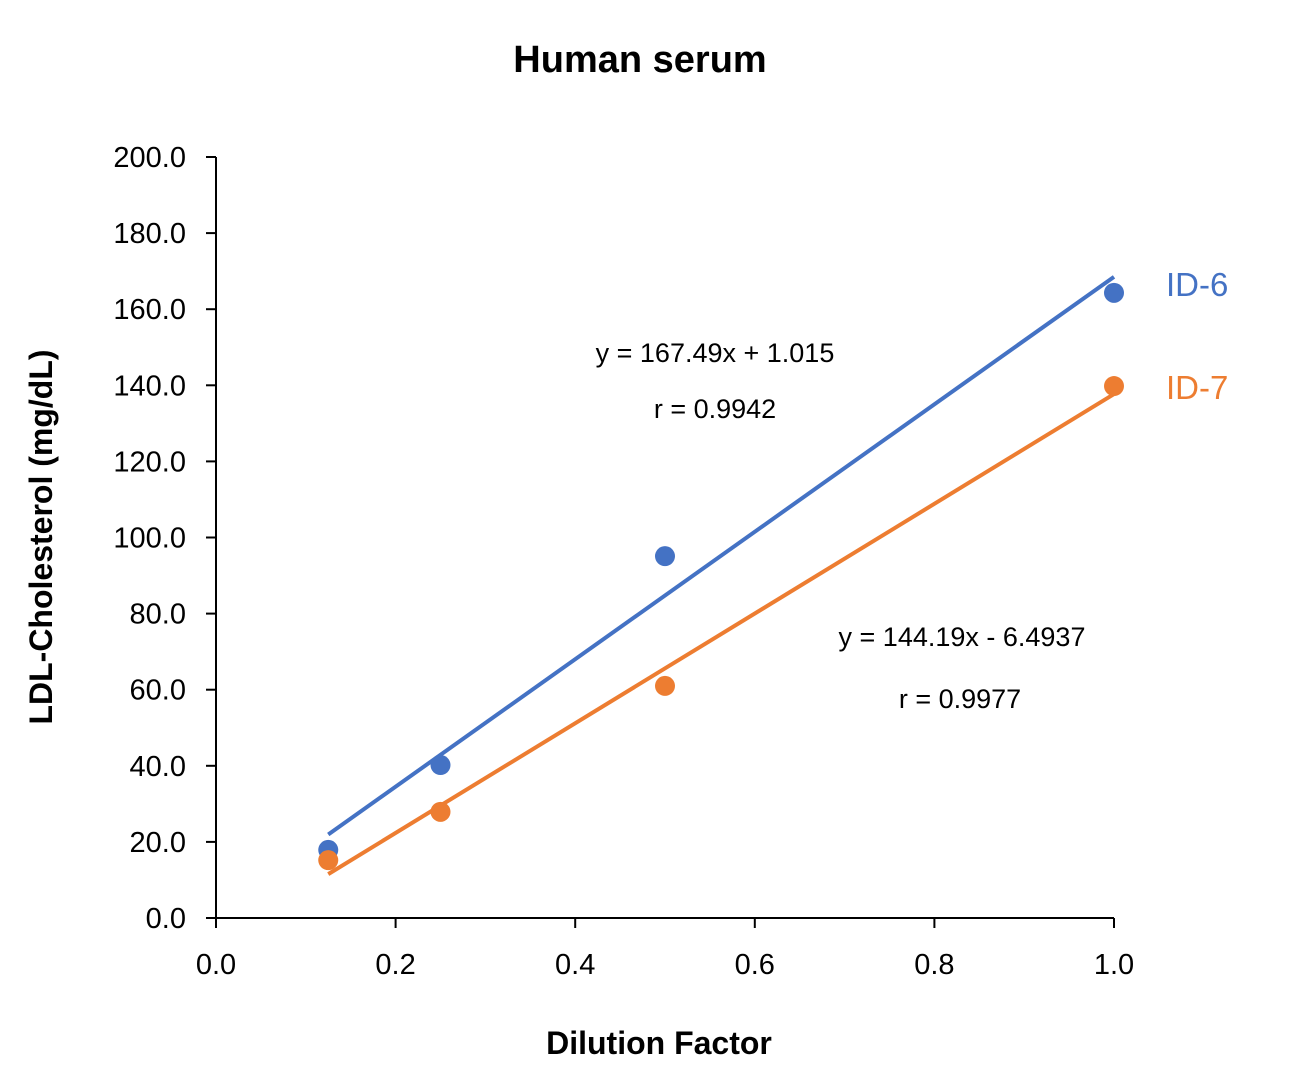 The width and height of the screenshot is (1300, 1085). What do you see at coordinates (149, 539) in the screenshot?
I see `y-tick-label: 100.0` at bounding box center [149, 539].